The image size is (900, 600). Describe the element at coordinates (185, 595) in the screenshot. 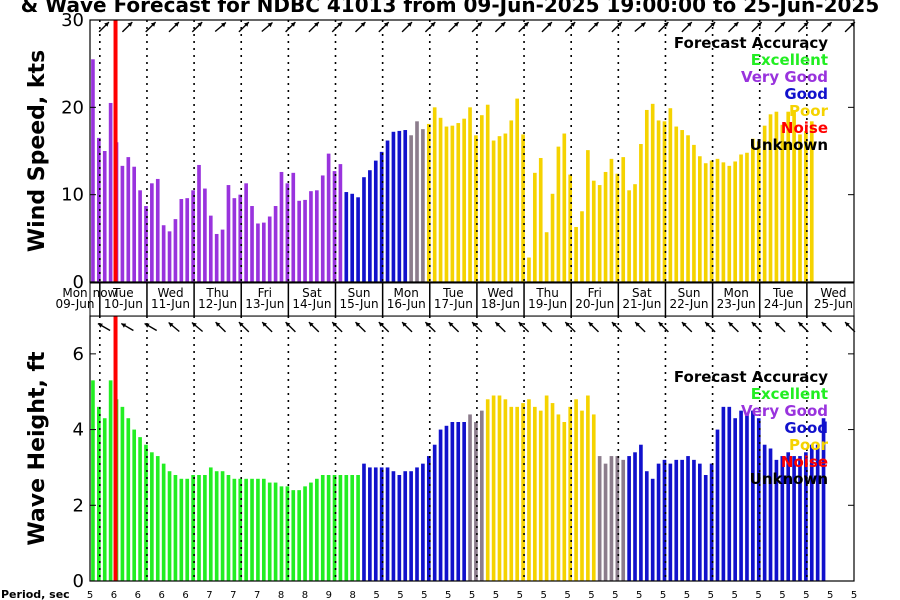

I see `period-value: 6` at that location.